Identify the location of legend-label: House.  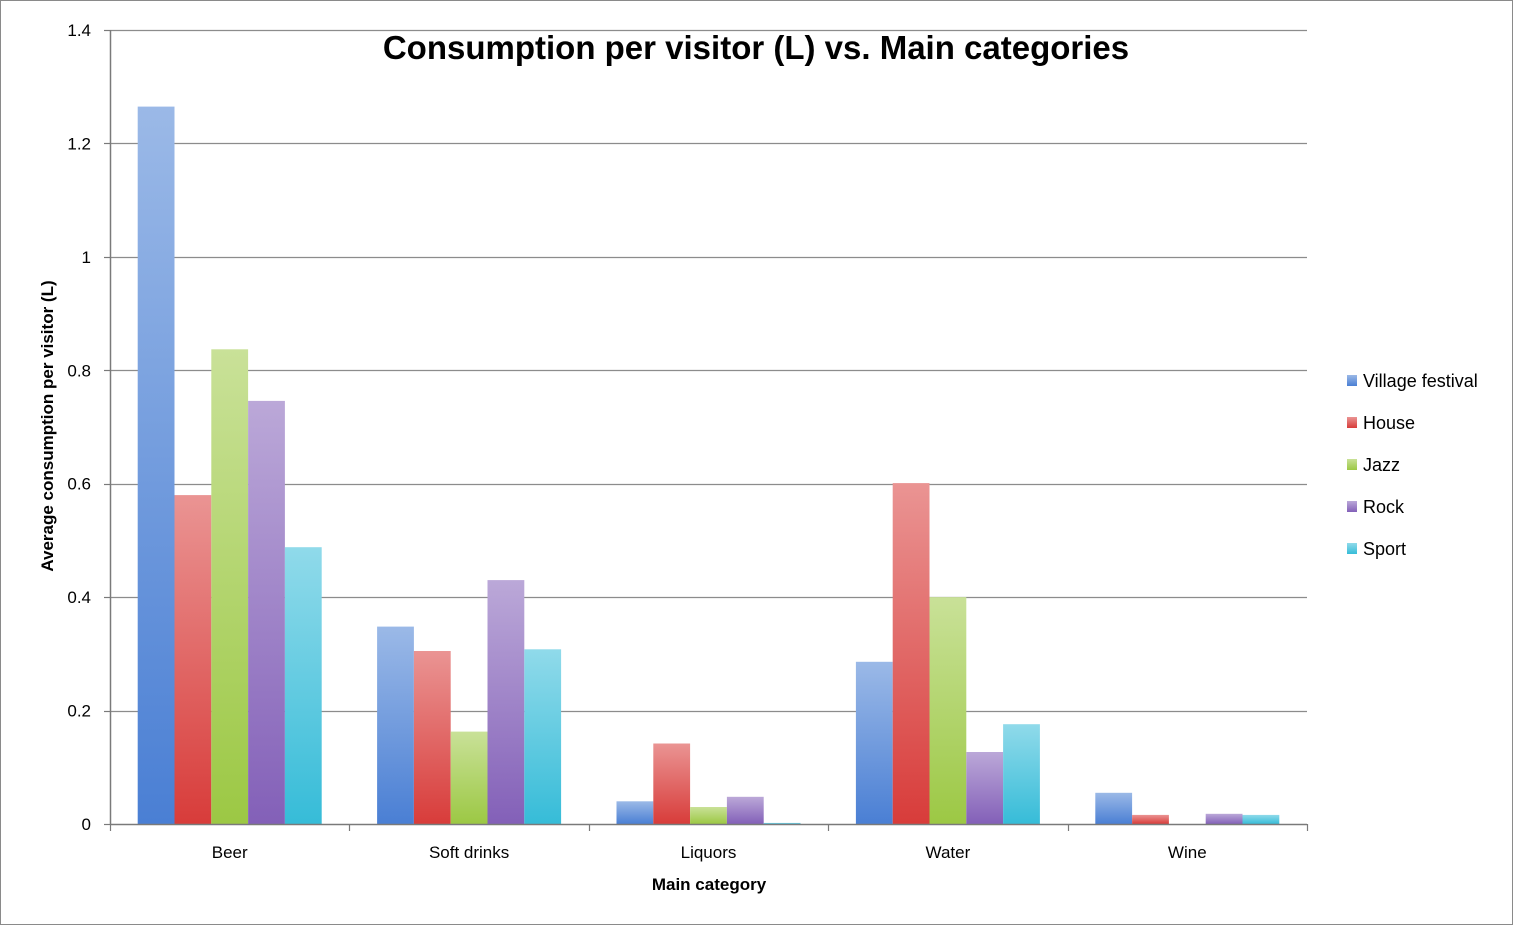
(1389, 423).